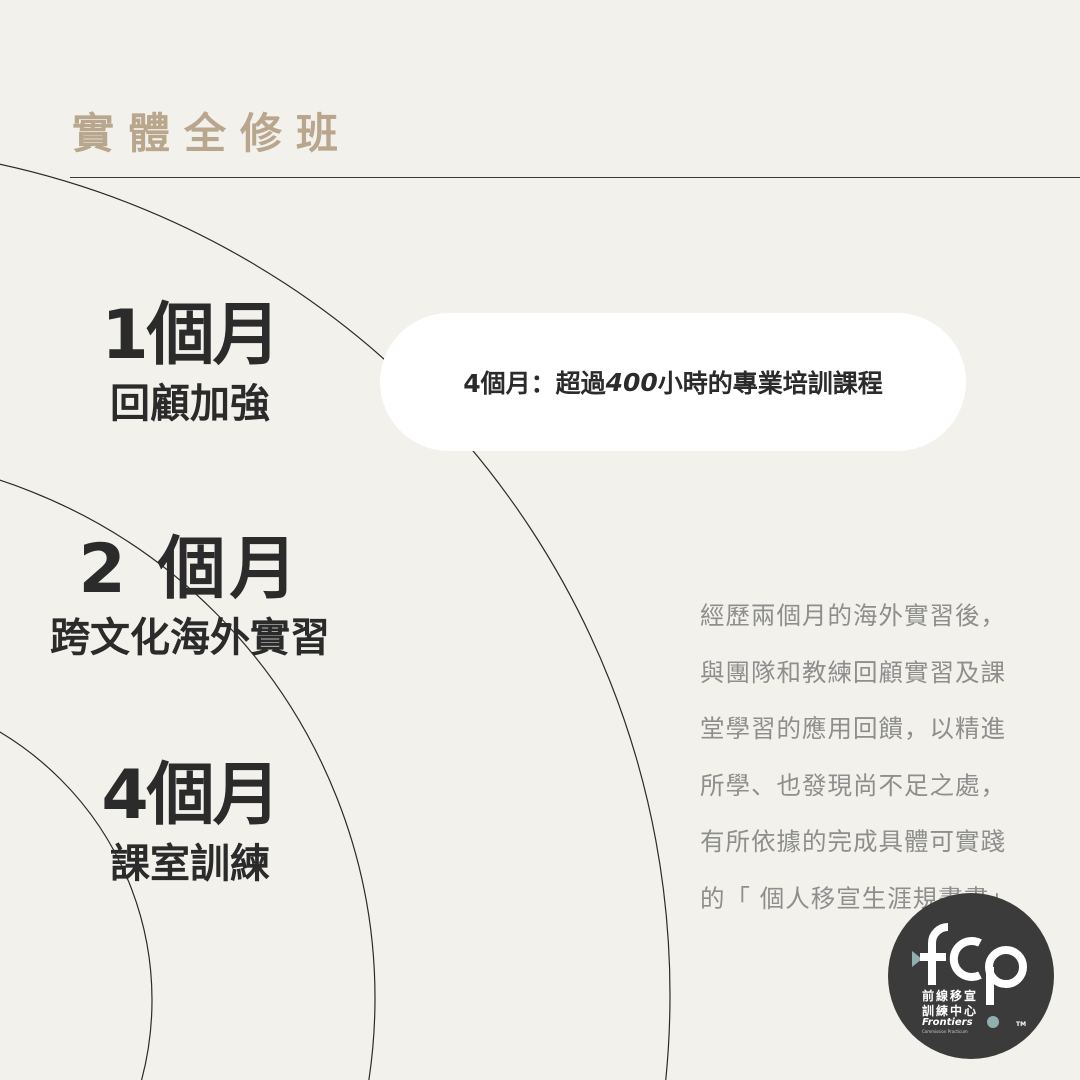 This screenshot has width=1080, height=1080. Describe the element at coordinates (853, 615) in the screenshot. I see `description-line: 經歷兩個月的海外實習後，` at that location.